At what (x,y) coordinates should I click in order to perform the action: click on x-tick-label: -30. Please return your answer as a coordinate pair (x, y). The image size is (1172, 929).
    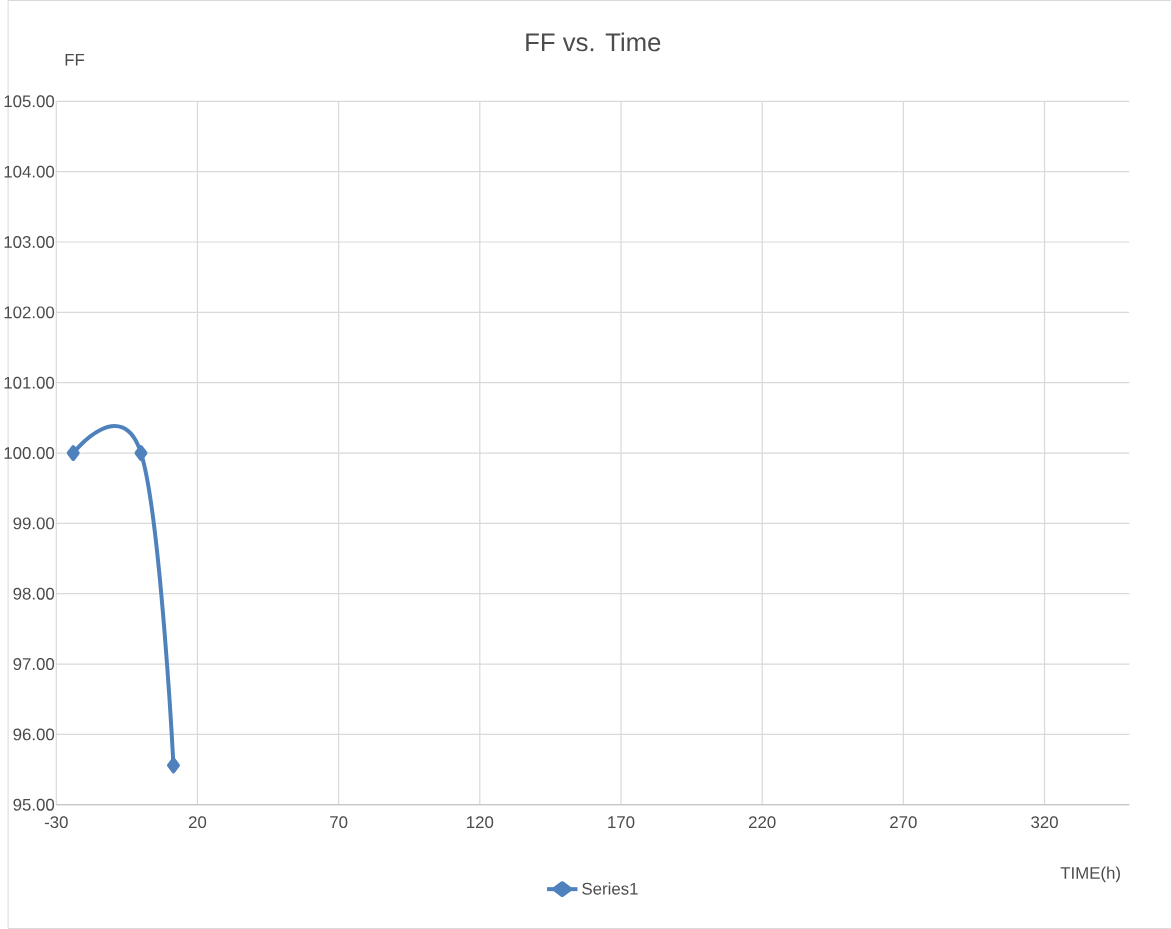
    Looking at the image, I should click on (56, 822).